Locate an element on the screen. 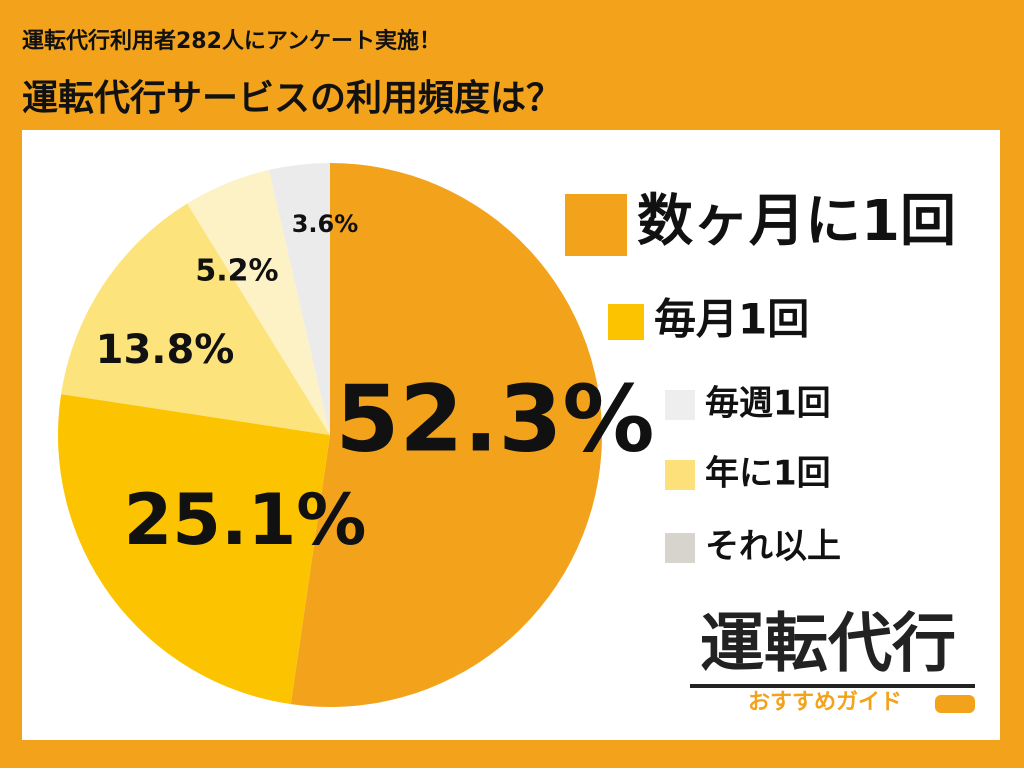 The width and height of the screenshot is (1024, 772). logo-main: 運転代行 is located at coordinates (828, 645).